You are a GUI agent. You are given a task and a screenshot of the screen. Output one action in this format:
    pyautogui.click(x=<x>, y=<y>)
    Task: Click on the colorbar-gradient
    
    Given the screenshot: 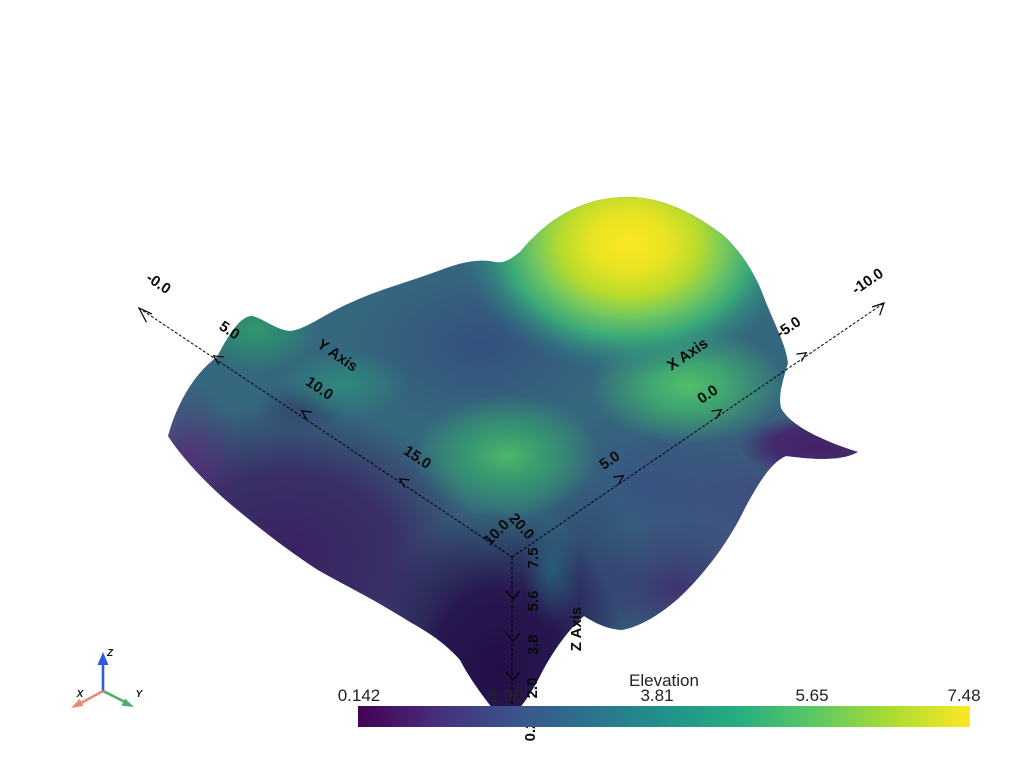 What is the action you would take?
    pyautogui.click(x=664, y=716)
    